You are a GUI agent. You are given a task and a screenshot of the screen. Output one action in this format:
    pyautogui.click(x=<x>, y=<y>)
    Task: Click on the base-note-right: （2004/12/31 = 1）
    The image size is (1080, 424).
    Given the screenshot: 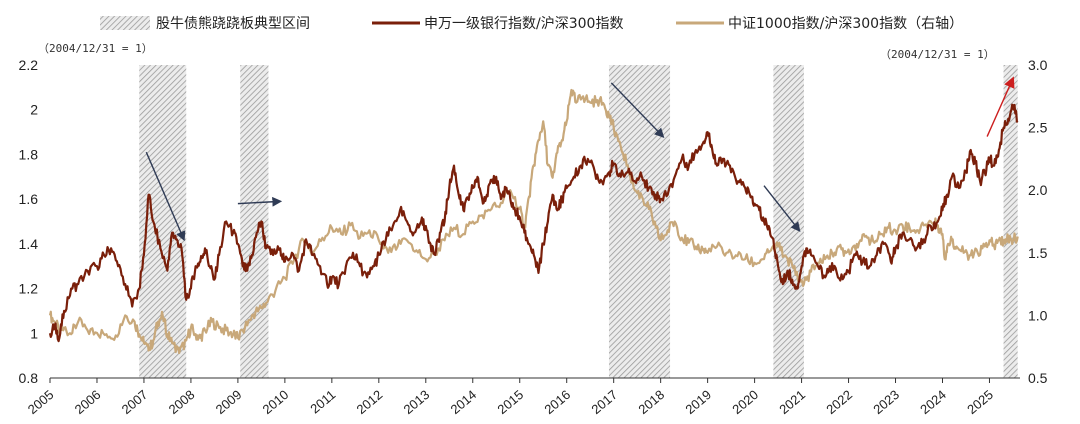 What is the action you would take?
    pyautogui.click(x=937, y=54)
    